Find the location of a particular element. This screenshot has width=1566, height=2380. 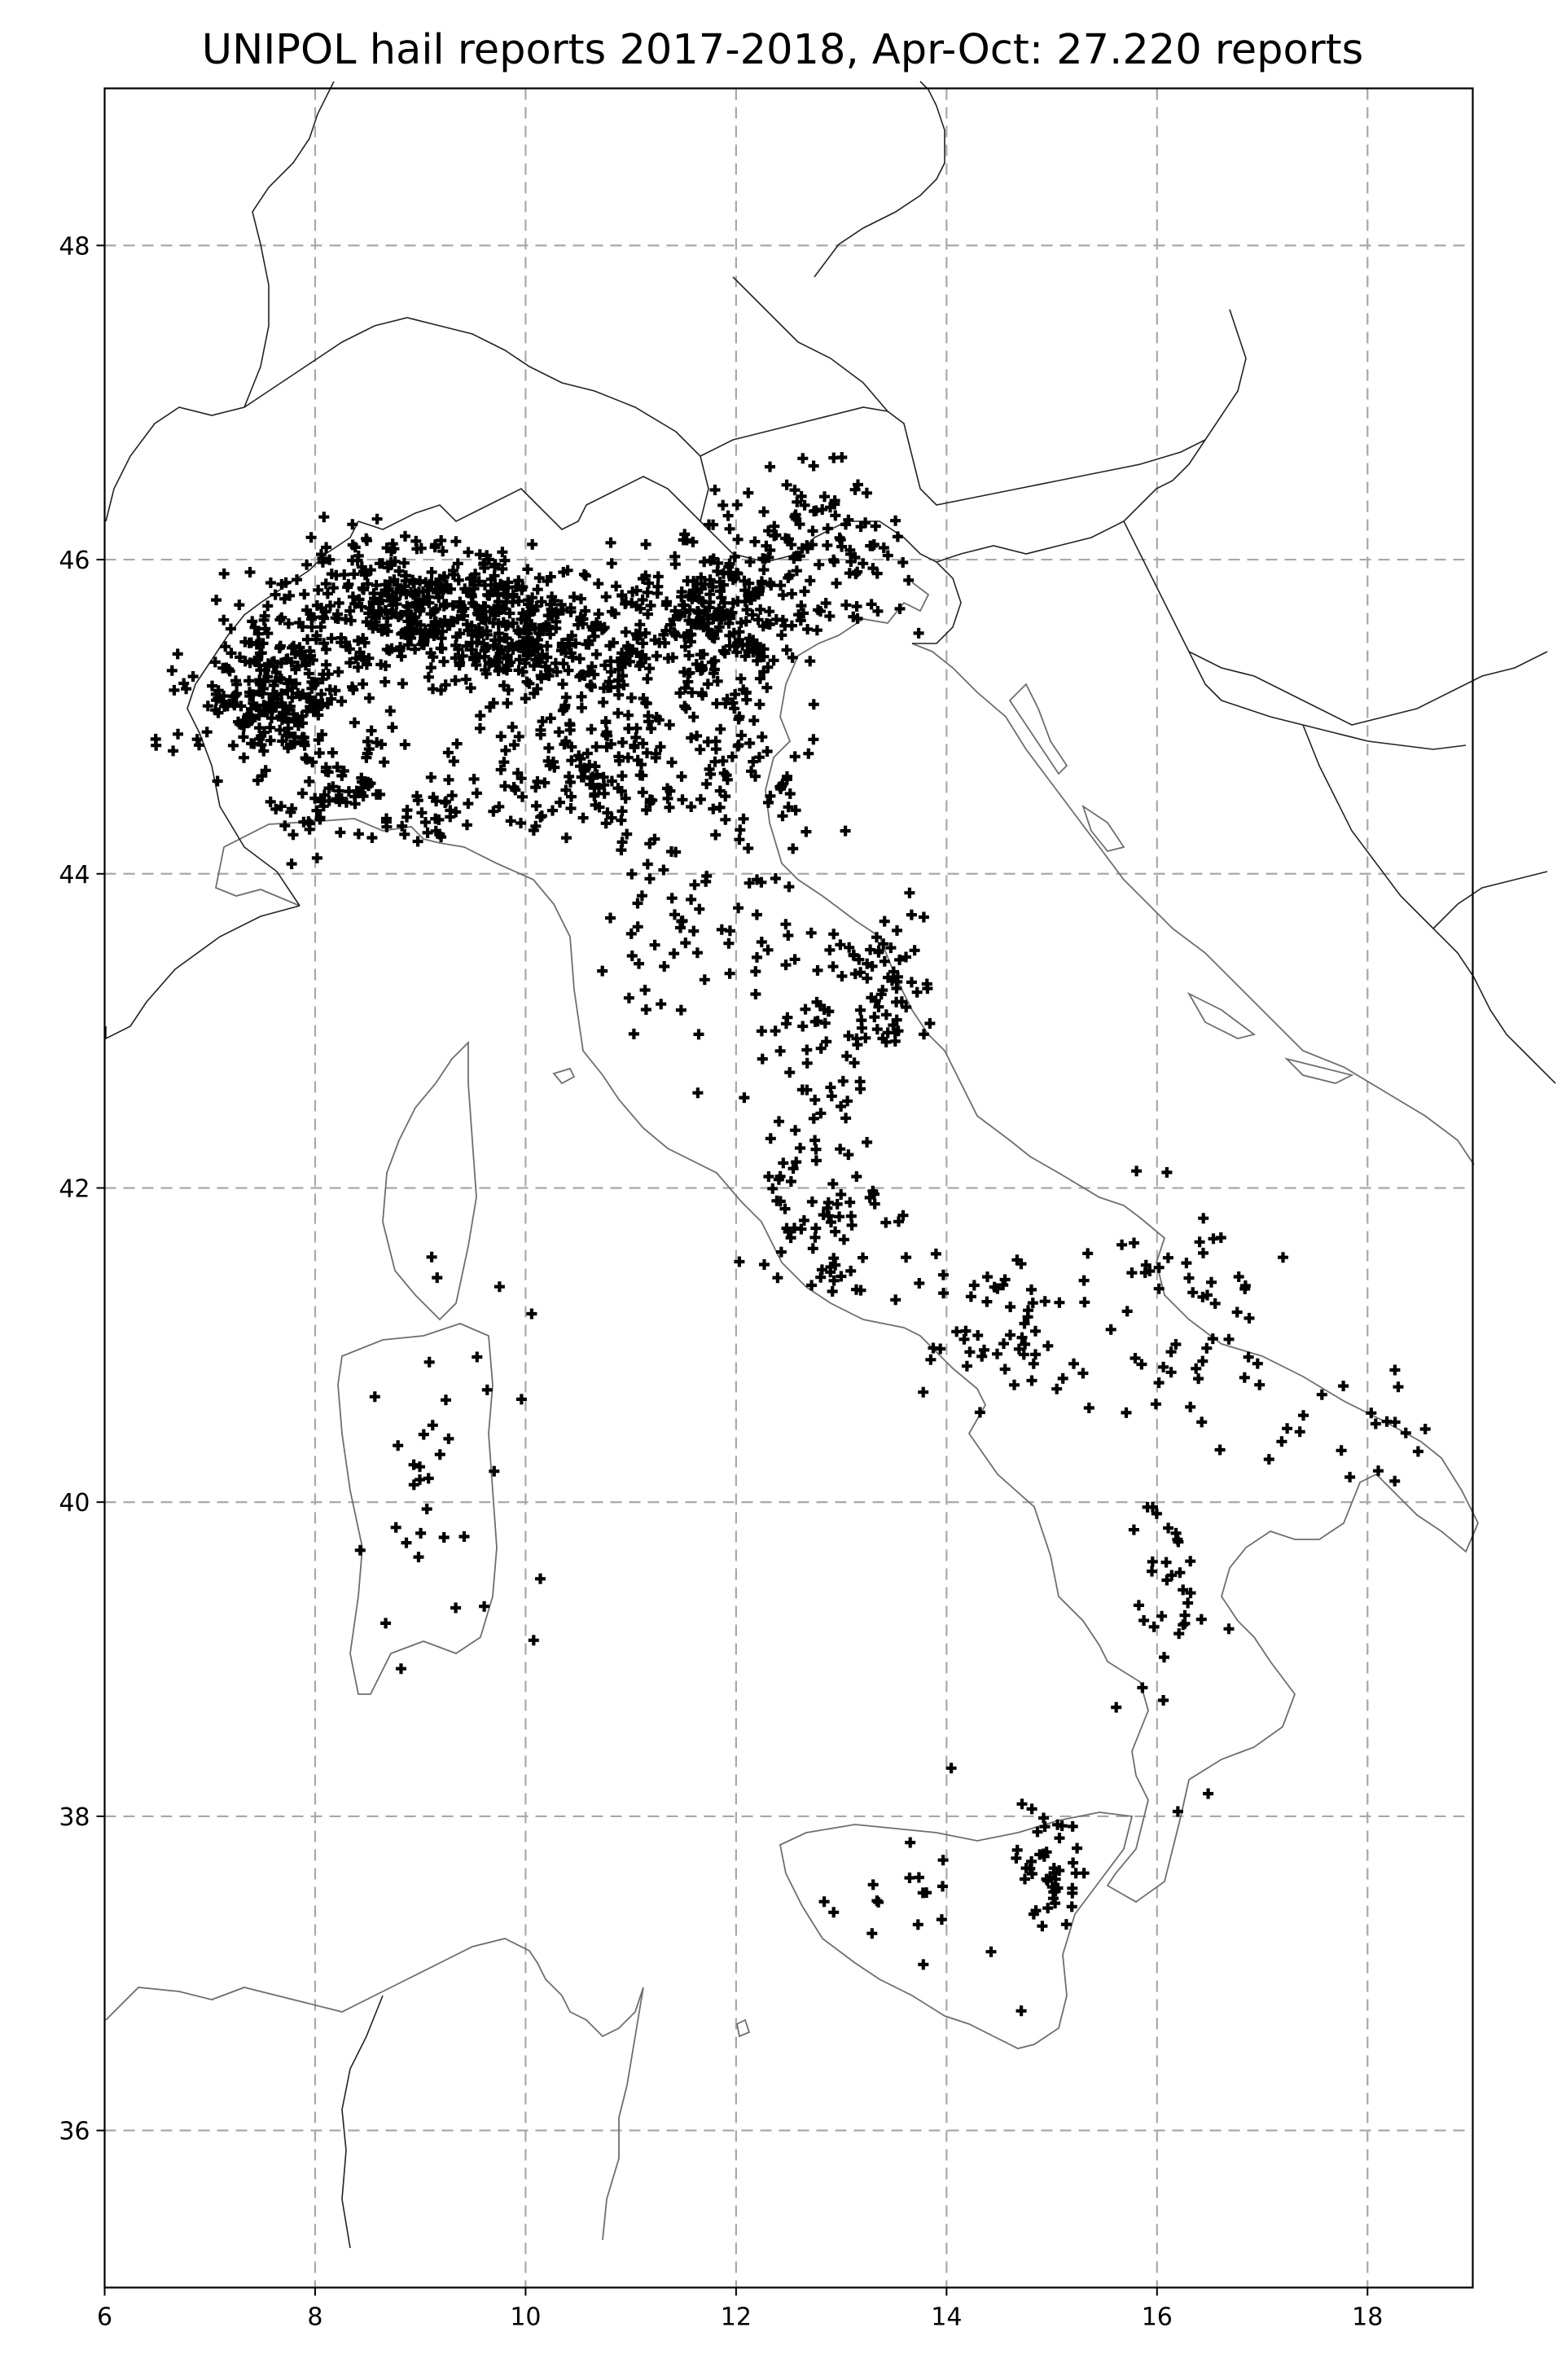

y-tick-label: 48 is located at coordinates (74, 247).